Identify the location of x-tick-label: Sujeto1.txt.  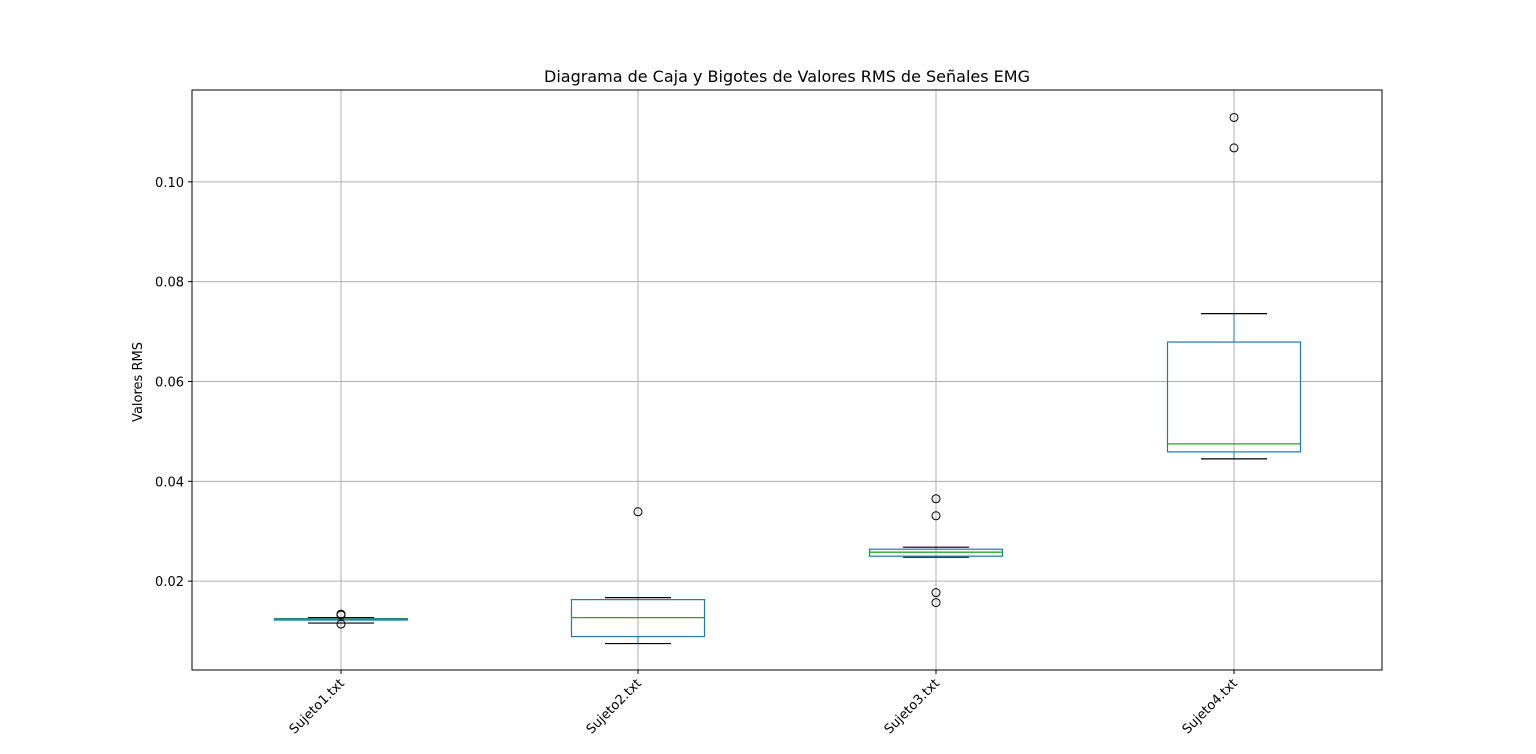
(317, 706).